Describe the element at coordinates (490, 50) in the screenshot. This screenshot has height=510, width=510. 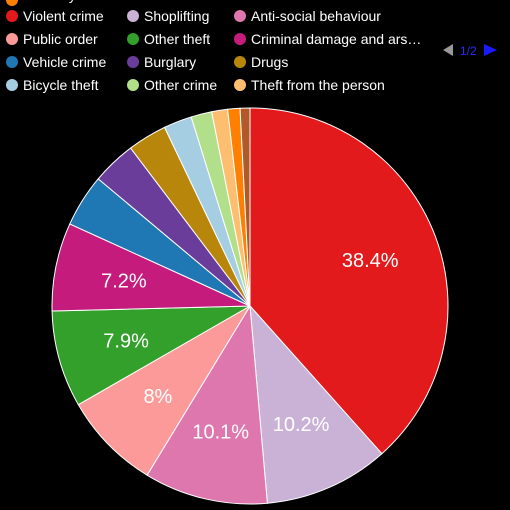
I see `triangle-right-icon` at that location.